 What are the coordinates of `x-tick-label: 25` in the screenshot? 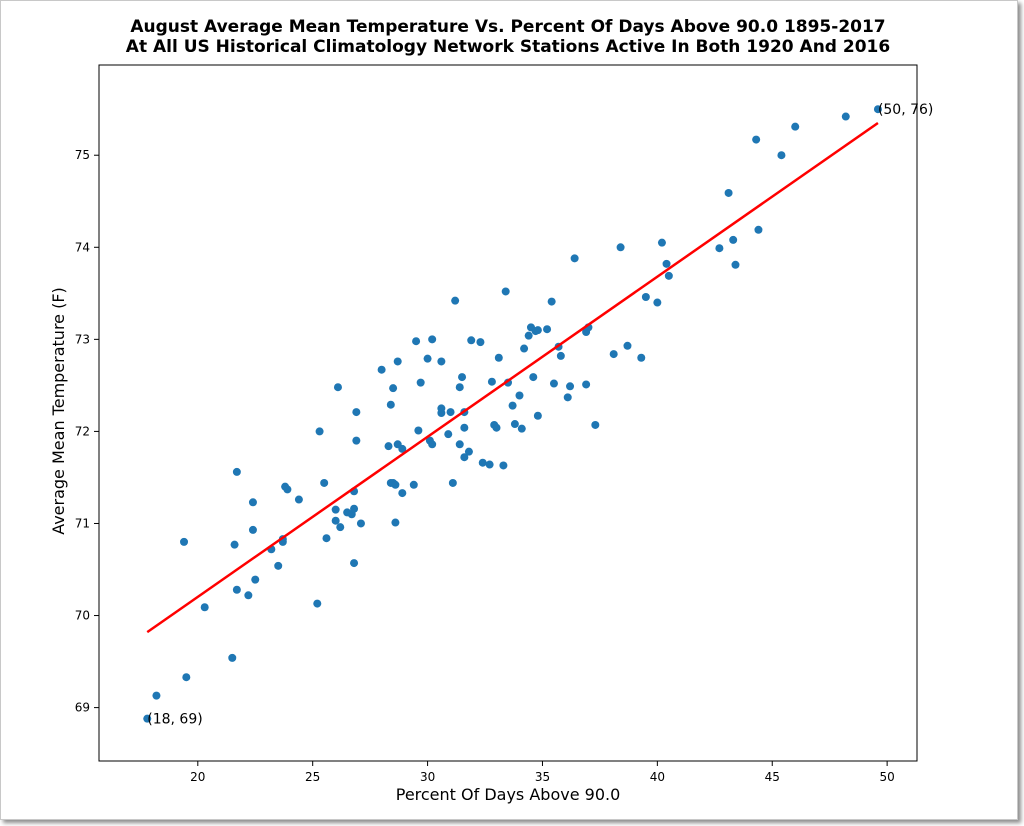 It's located at (312, 777).